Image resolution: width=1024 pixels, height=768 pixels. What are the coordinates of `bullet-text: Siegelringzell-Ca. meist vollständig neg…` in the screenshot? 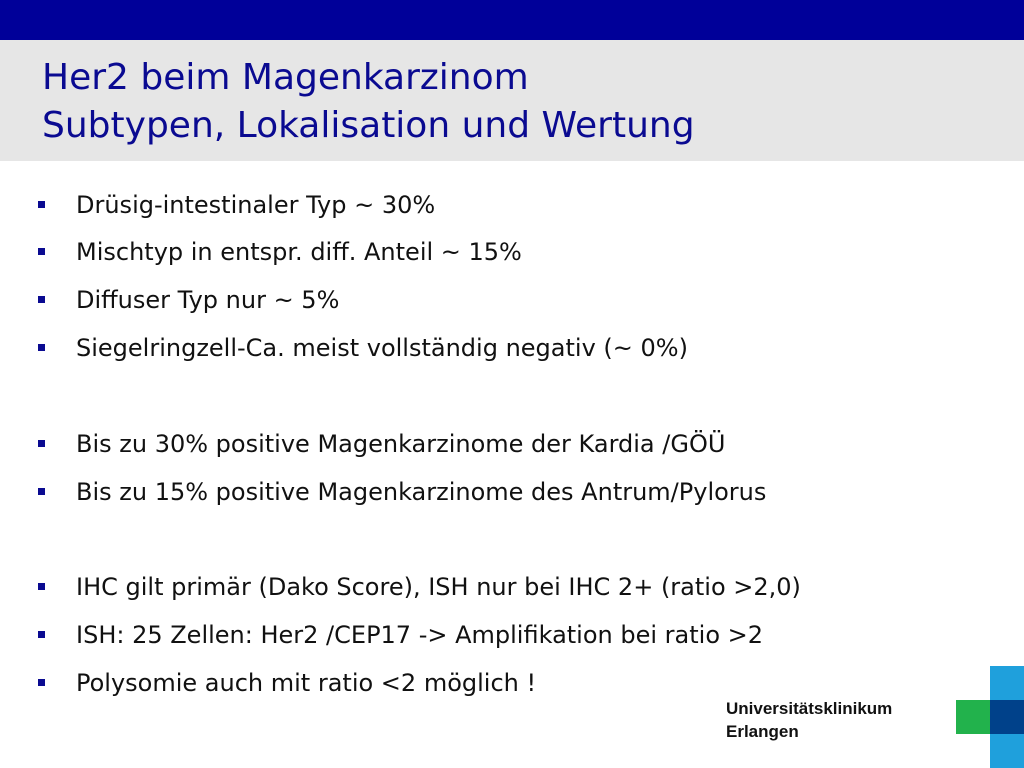 It's located at (382, 348).